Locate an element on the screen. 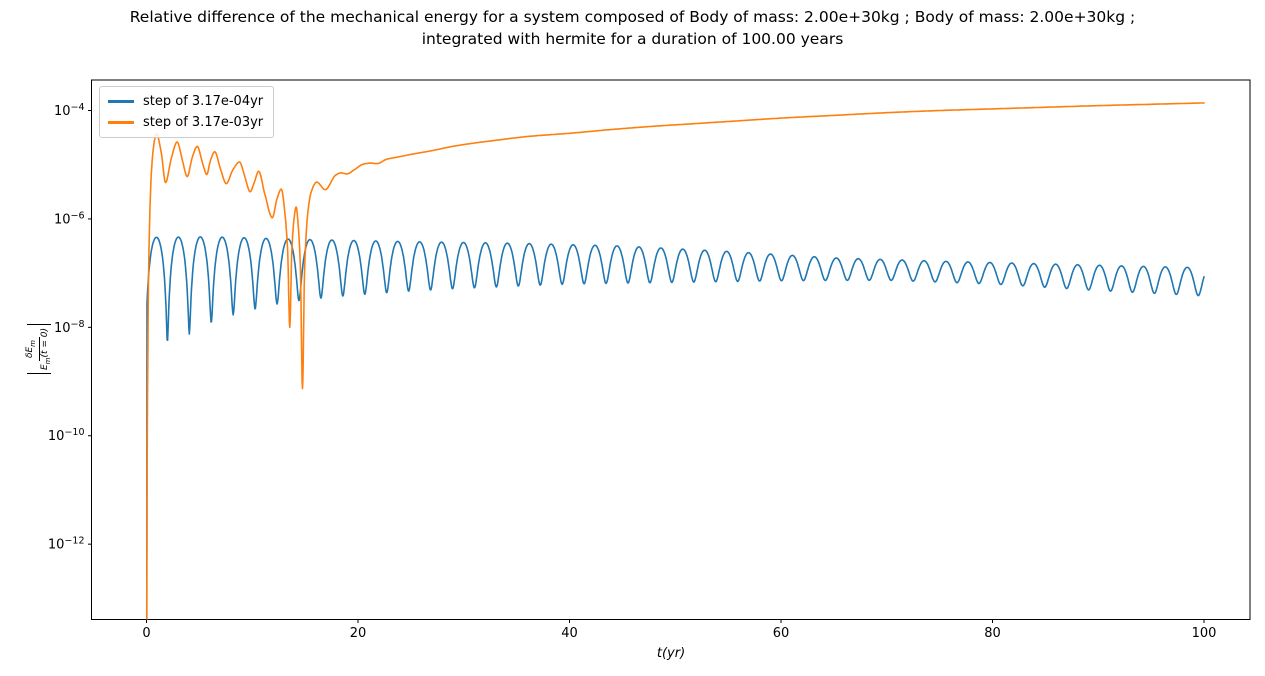  ylabel-right-bar is located at coordinates (39, 324).